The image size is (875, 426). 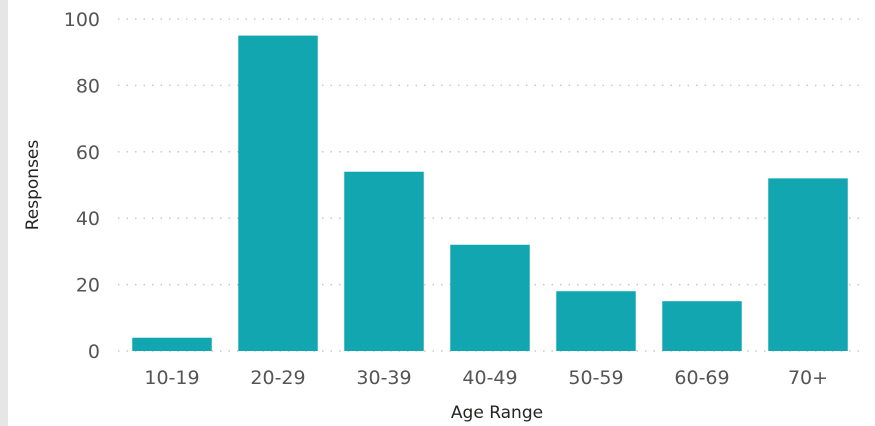 I want to click on x-tick-label: 70+, so click(x=808, y=378).